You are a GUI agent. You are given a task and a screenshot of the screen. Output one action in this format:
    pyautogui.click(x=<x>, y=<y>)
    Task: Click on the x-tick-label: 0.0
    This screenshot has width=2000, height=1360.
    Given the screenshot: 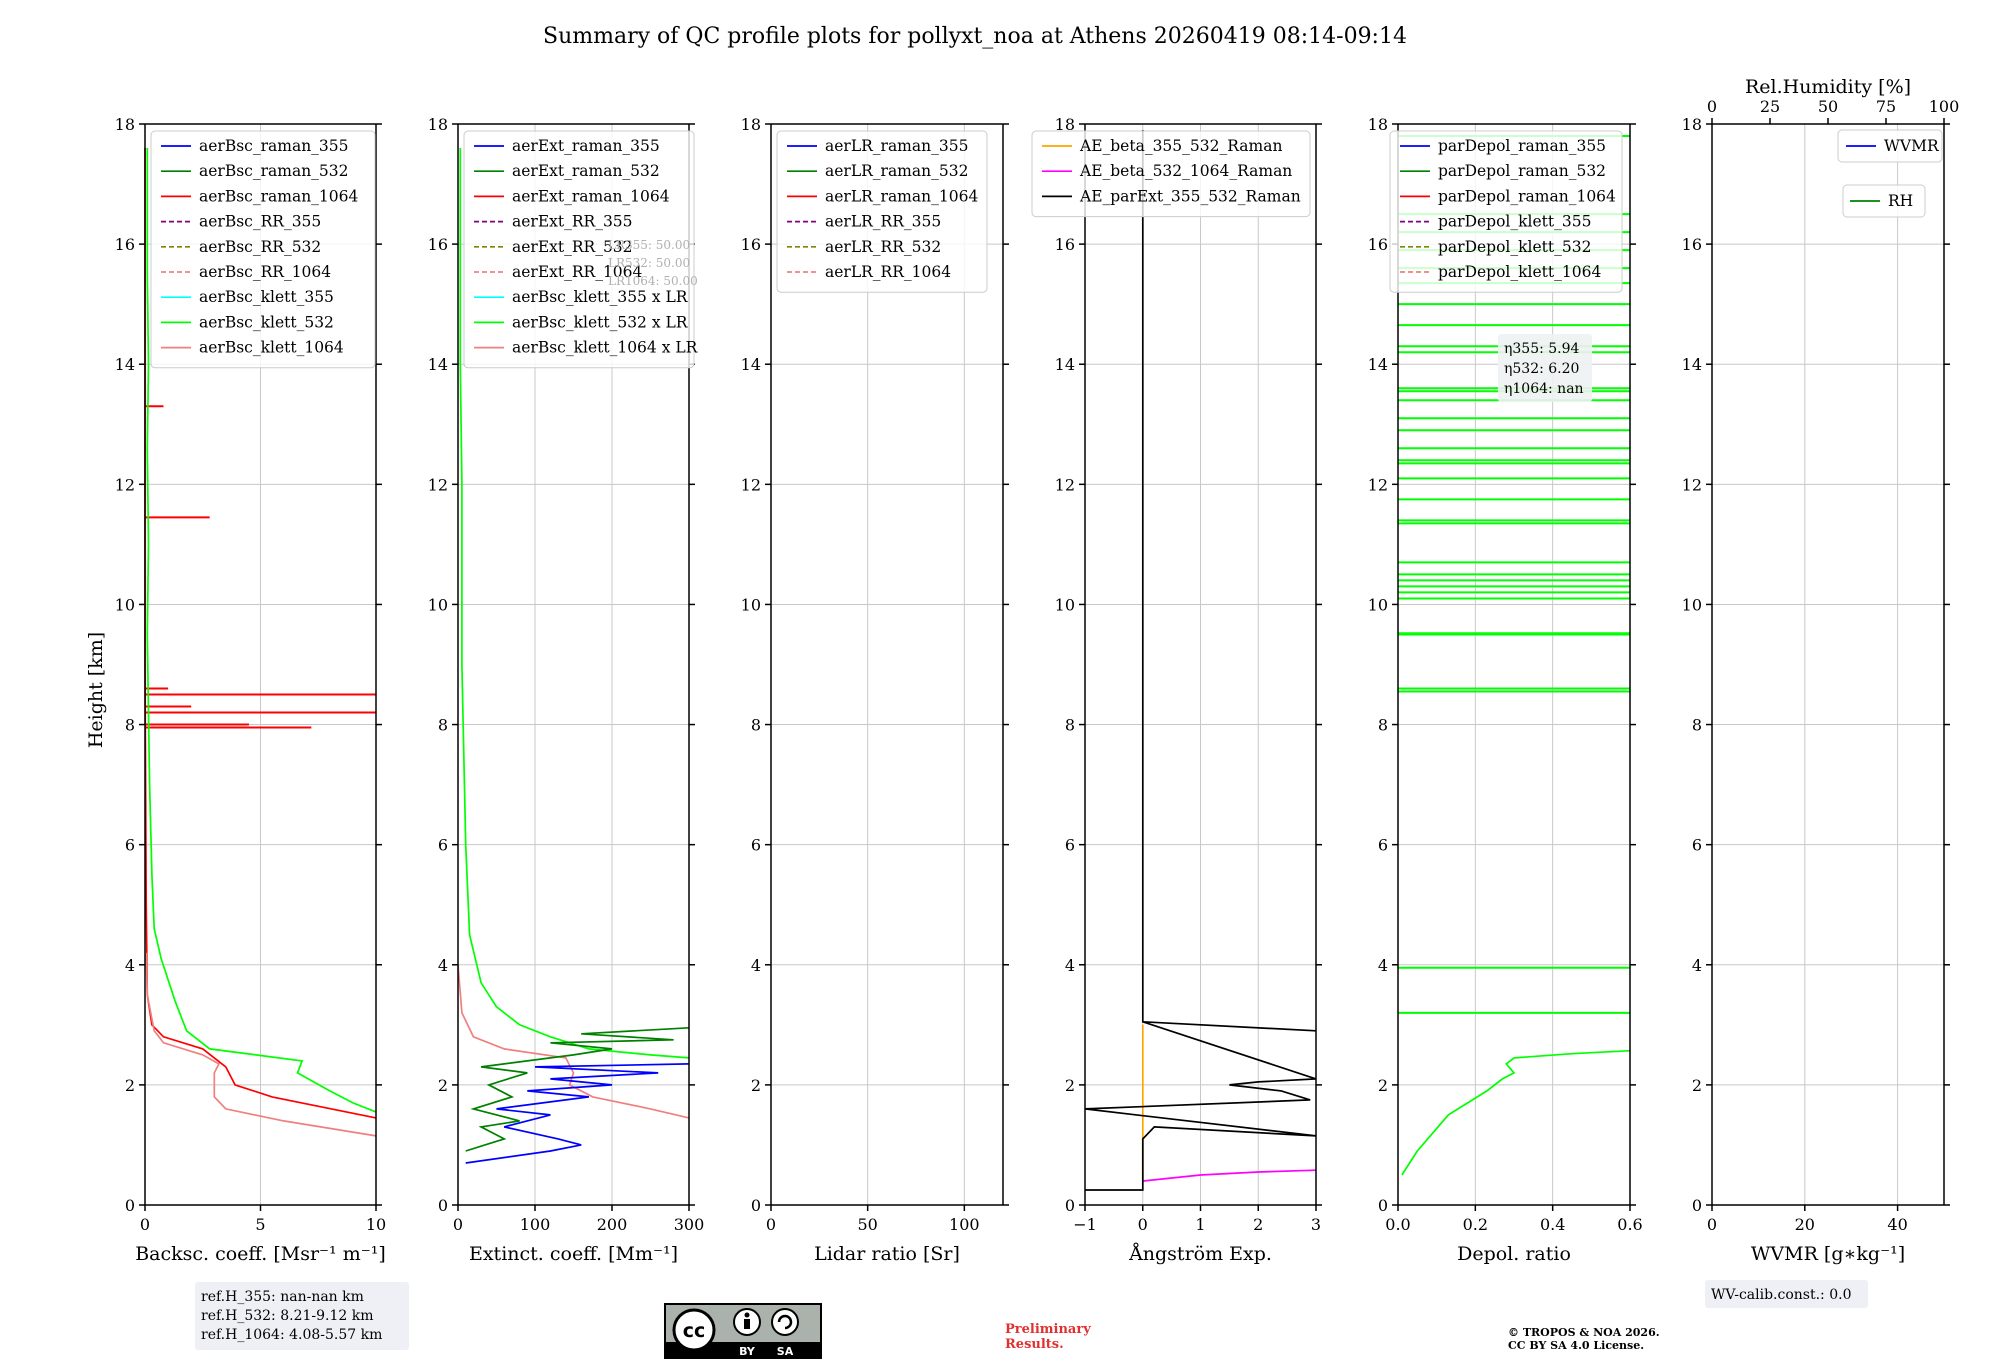 What is the action you would take?
    pyautogui.click(x=1397, y=1224)
    